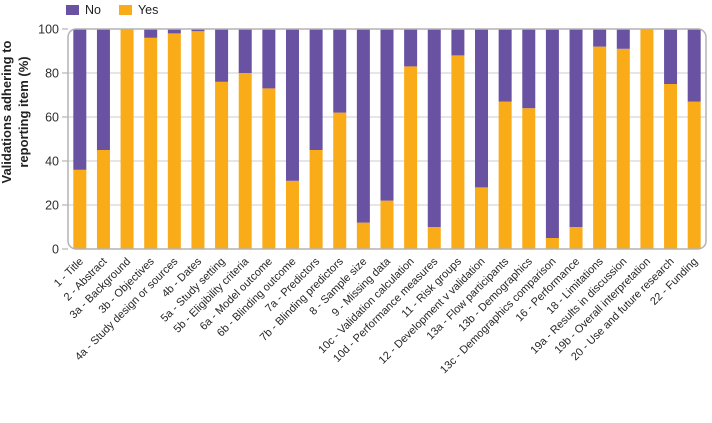 The image size is (712, 423). I want to click on y-tick-label: 100, so click(48, 30).